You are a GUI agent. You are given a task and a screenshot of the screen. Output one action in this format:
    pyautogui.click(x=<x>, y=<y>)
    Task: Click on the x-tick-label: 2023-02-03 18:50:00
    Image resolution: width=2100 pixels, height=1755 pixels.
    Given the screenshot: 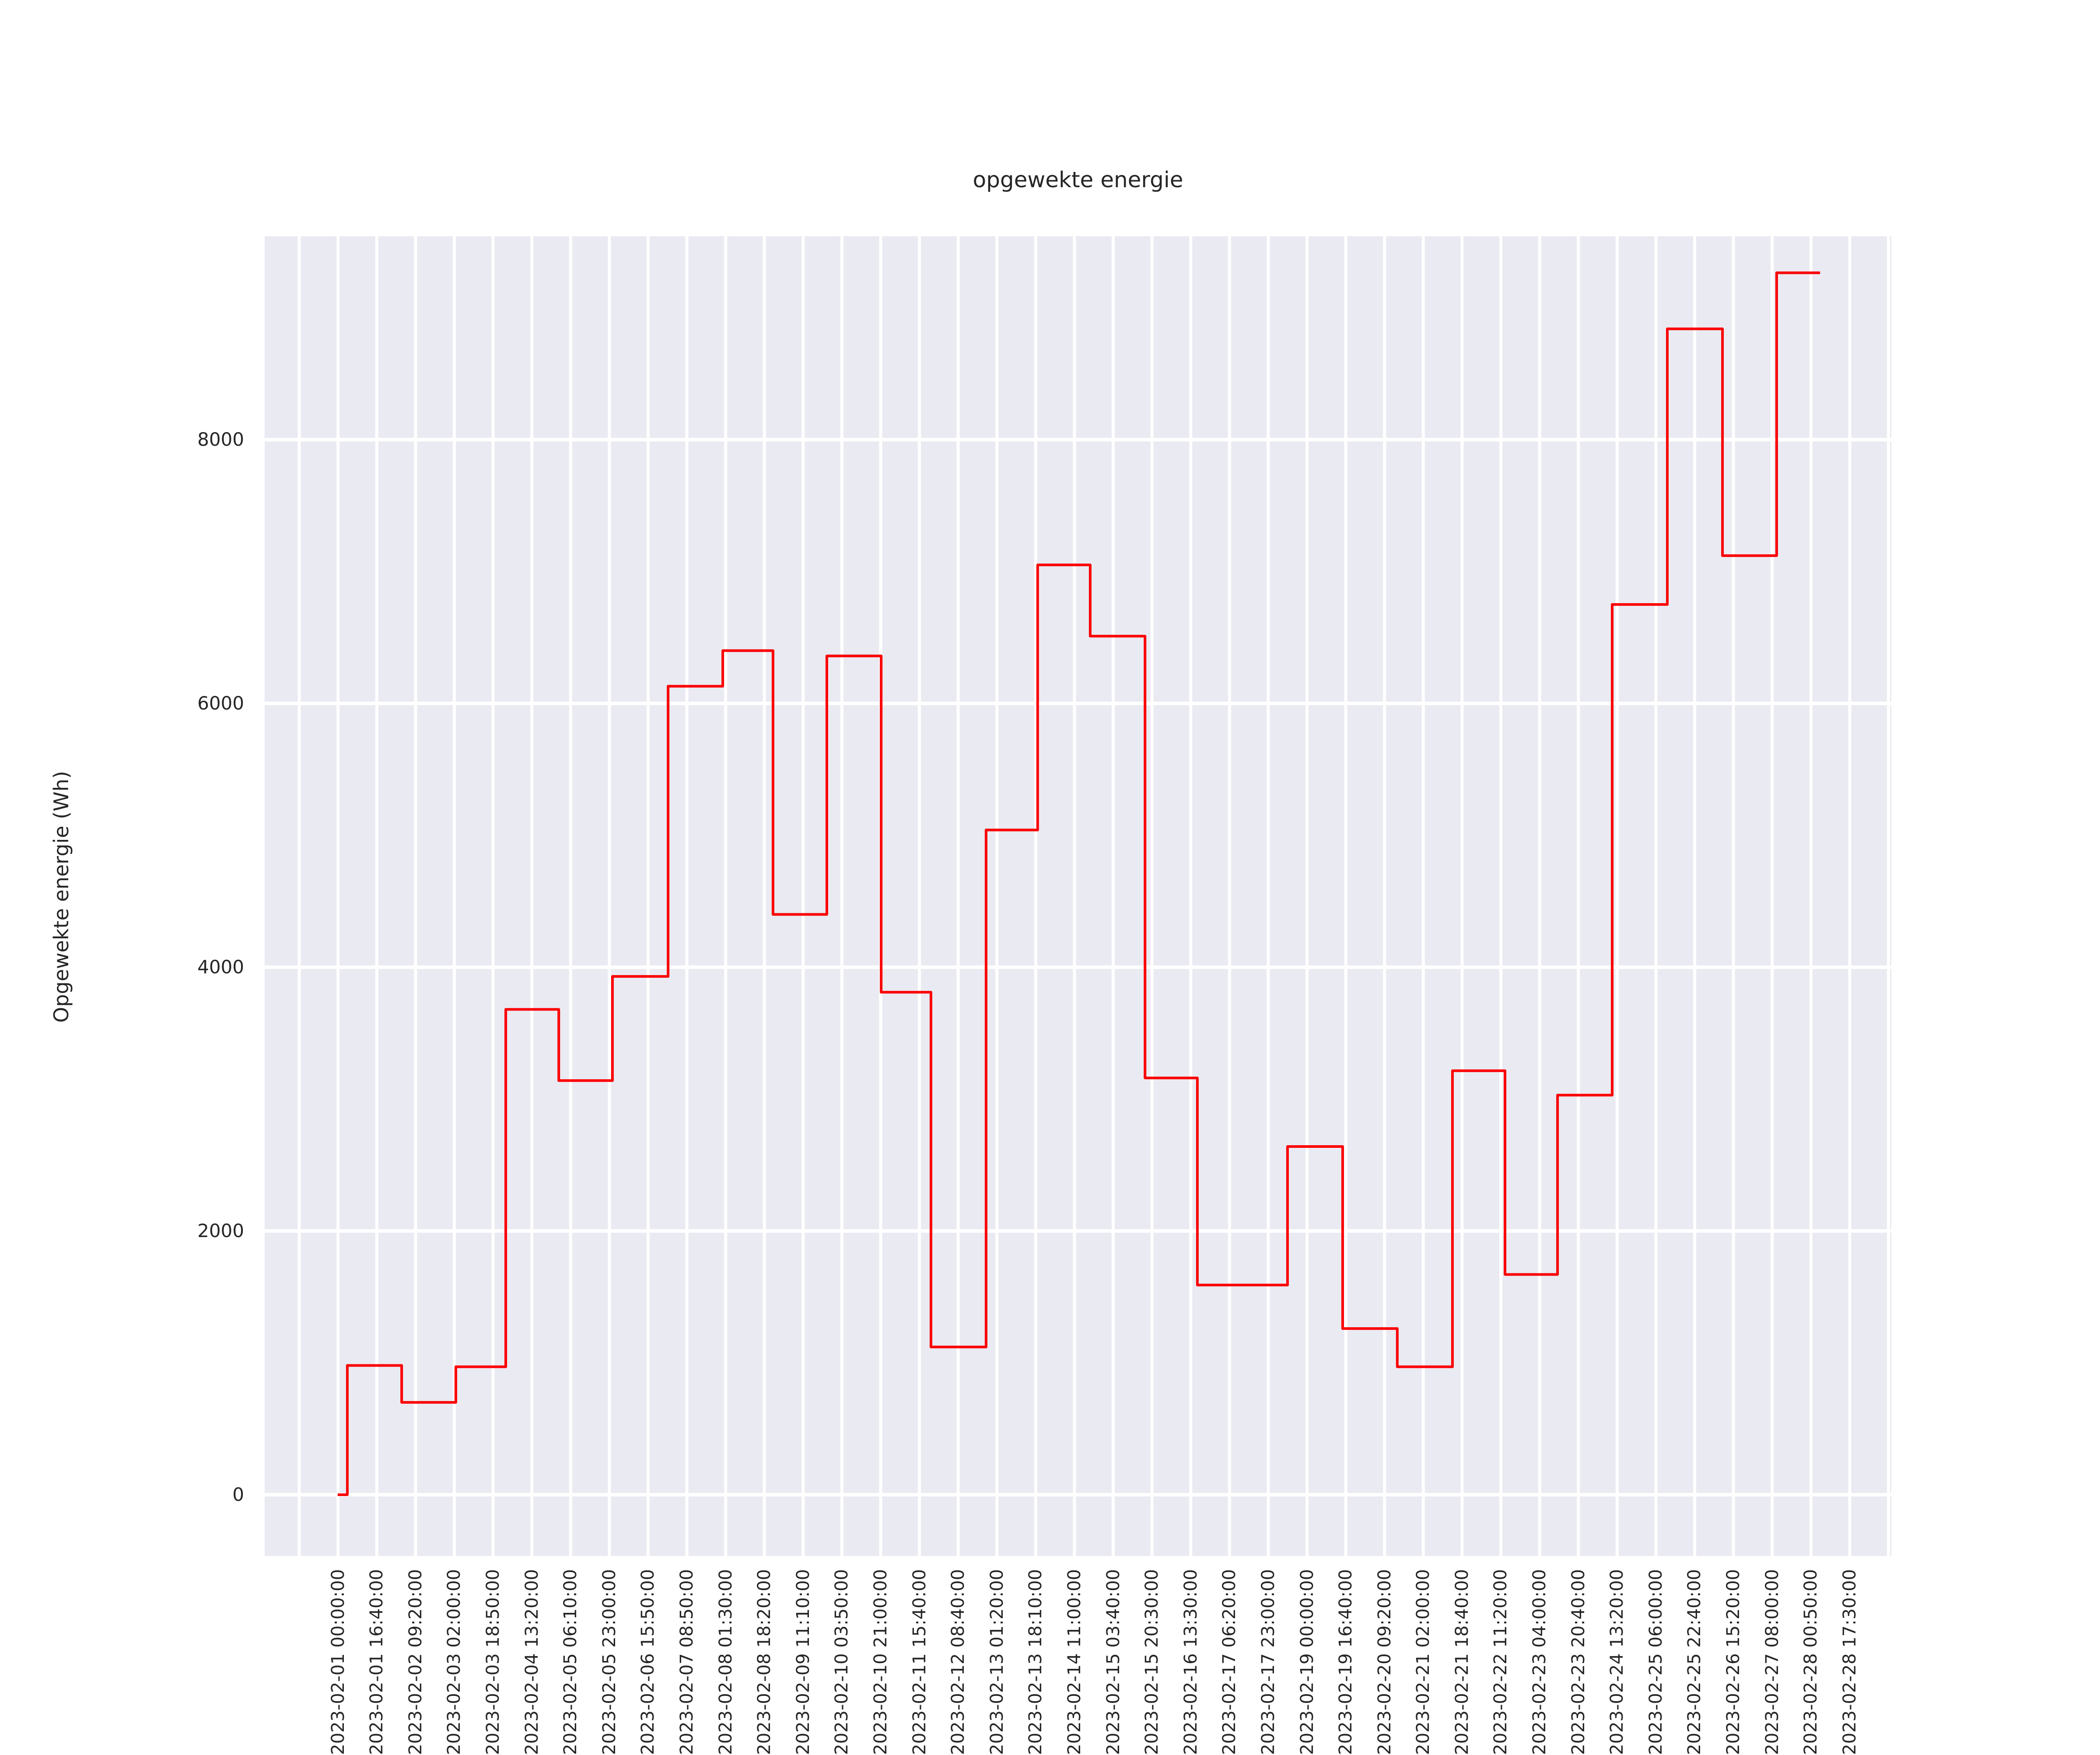 What is the action you would take?
    pyautogui.click(x=493, y=1662)
    